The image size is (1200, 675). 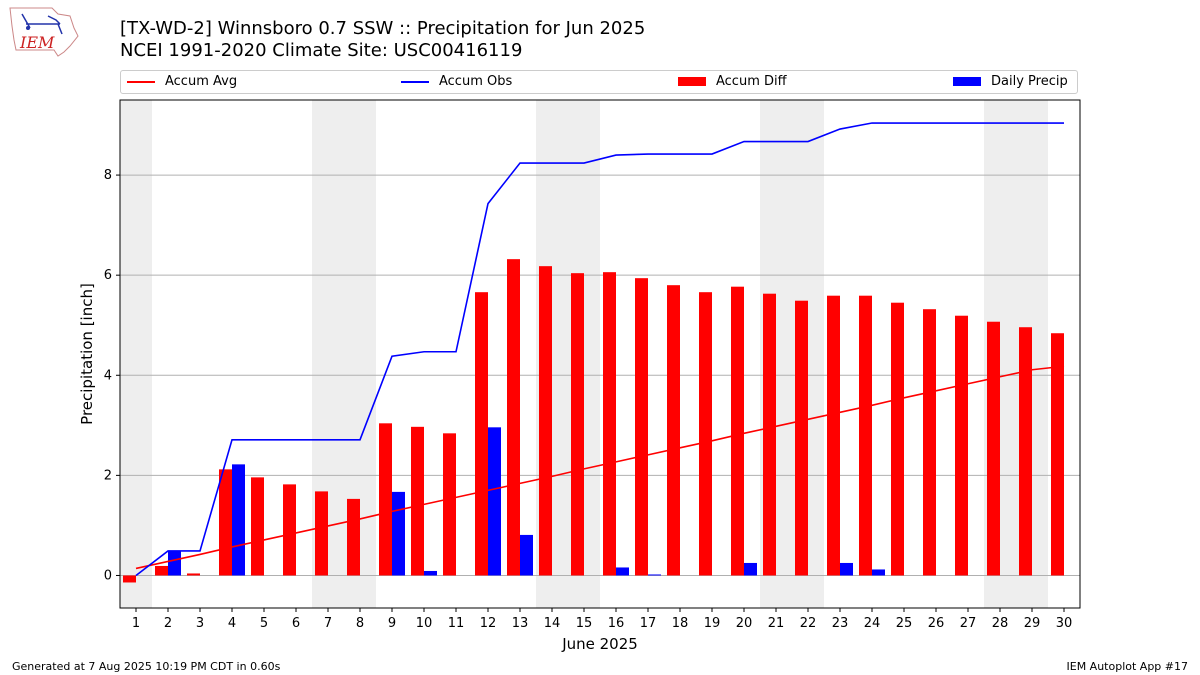 I want to click on ytick-label-0: 0, so click(x=108, y=575).